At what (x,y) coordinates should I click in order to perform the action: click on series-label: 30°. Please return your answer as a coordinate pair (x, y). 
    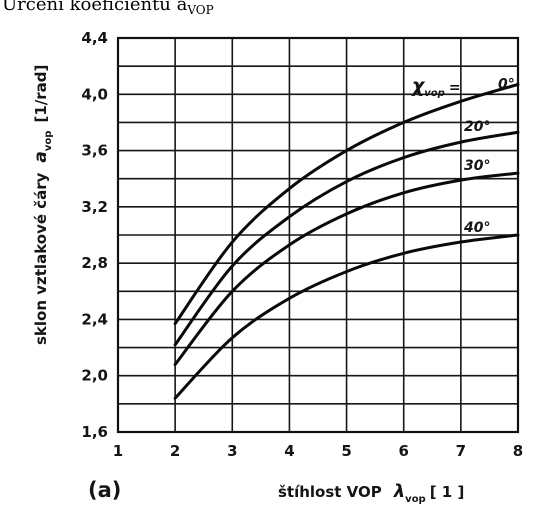
    Looking at the image, I should click on (477, 166).